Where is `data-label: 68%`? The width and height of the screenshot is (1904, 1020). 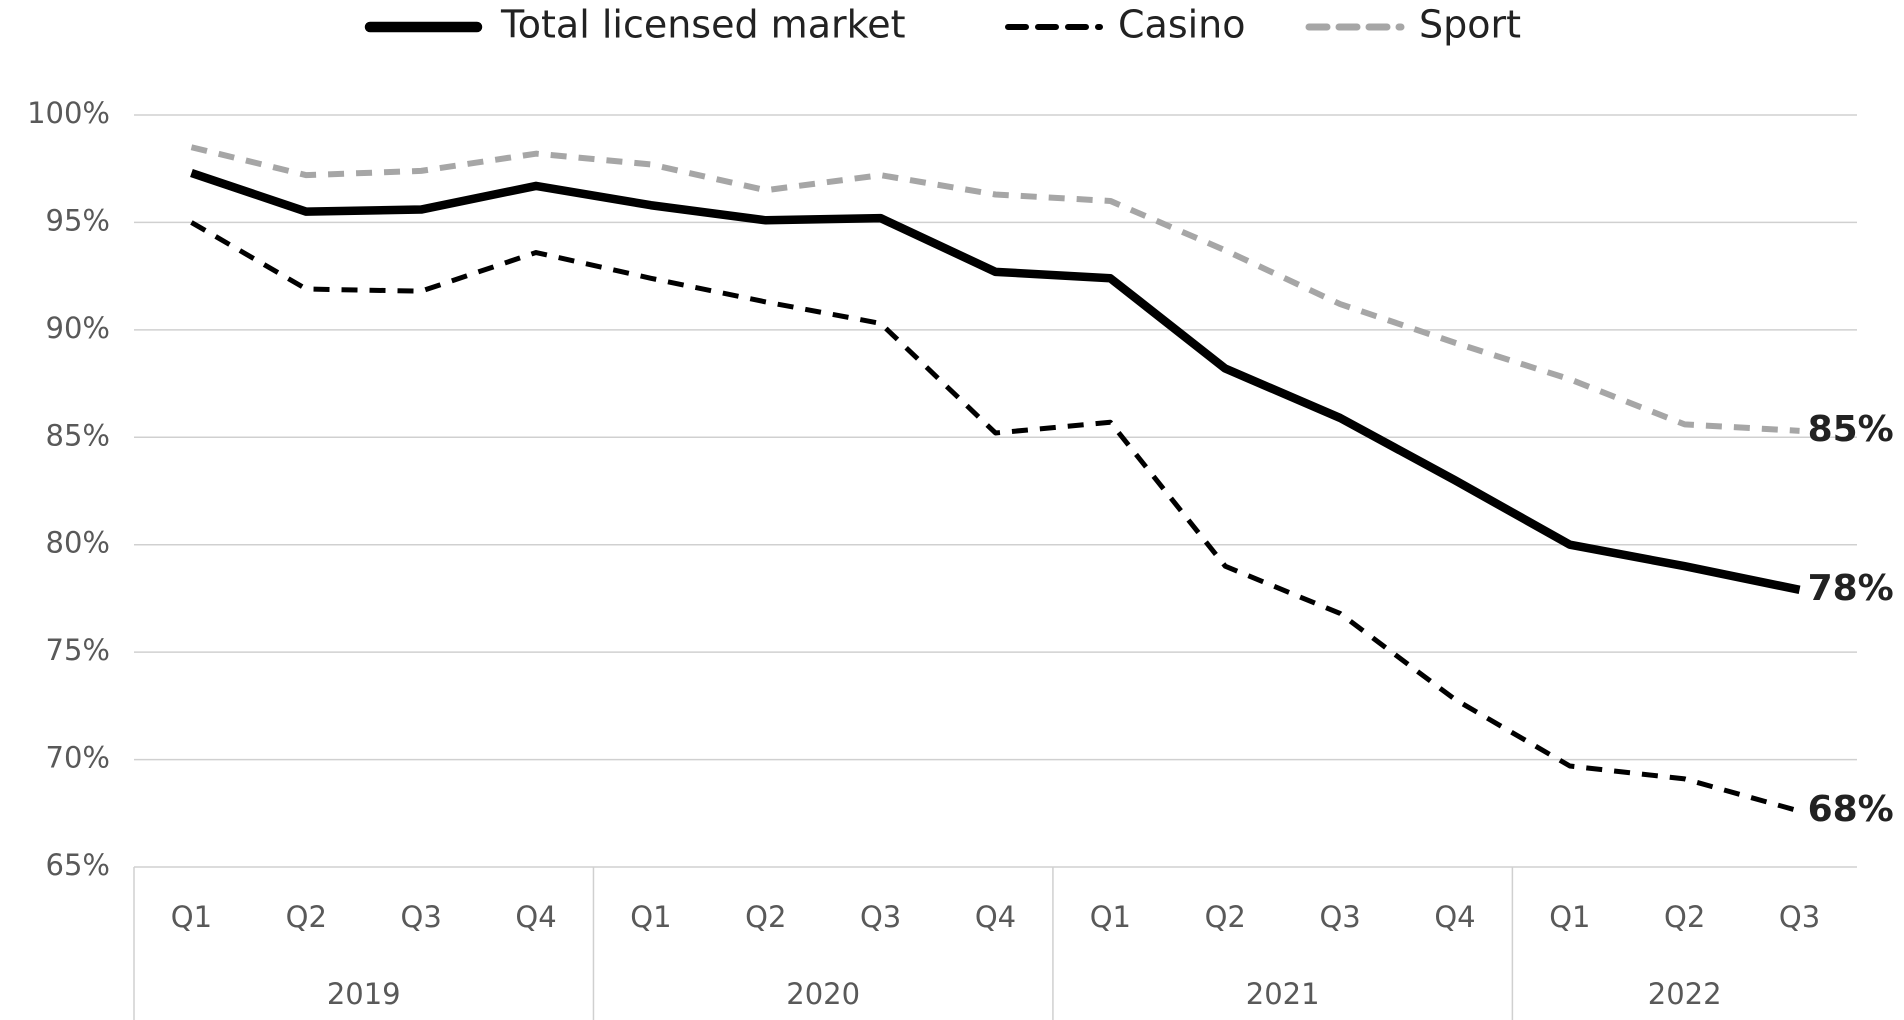
data-label: 68% is located at coordinates (1851, 809).